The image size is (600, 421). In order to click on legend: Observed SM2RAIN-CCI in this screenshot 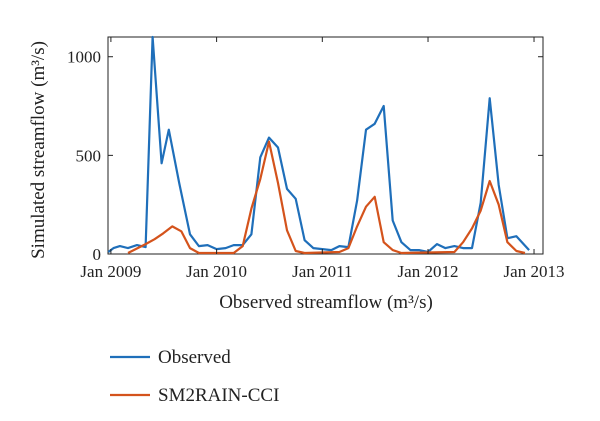, I will do `click(194, 376)`.